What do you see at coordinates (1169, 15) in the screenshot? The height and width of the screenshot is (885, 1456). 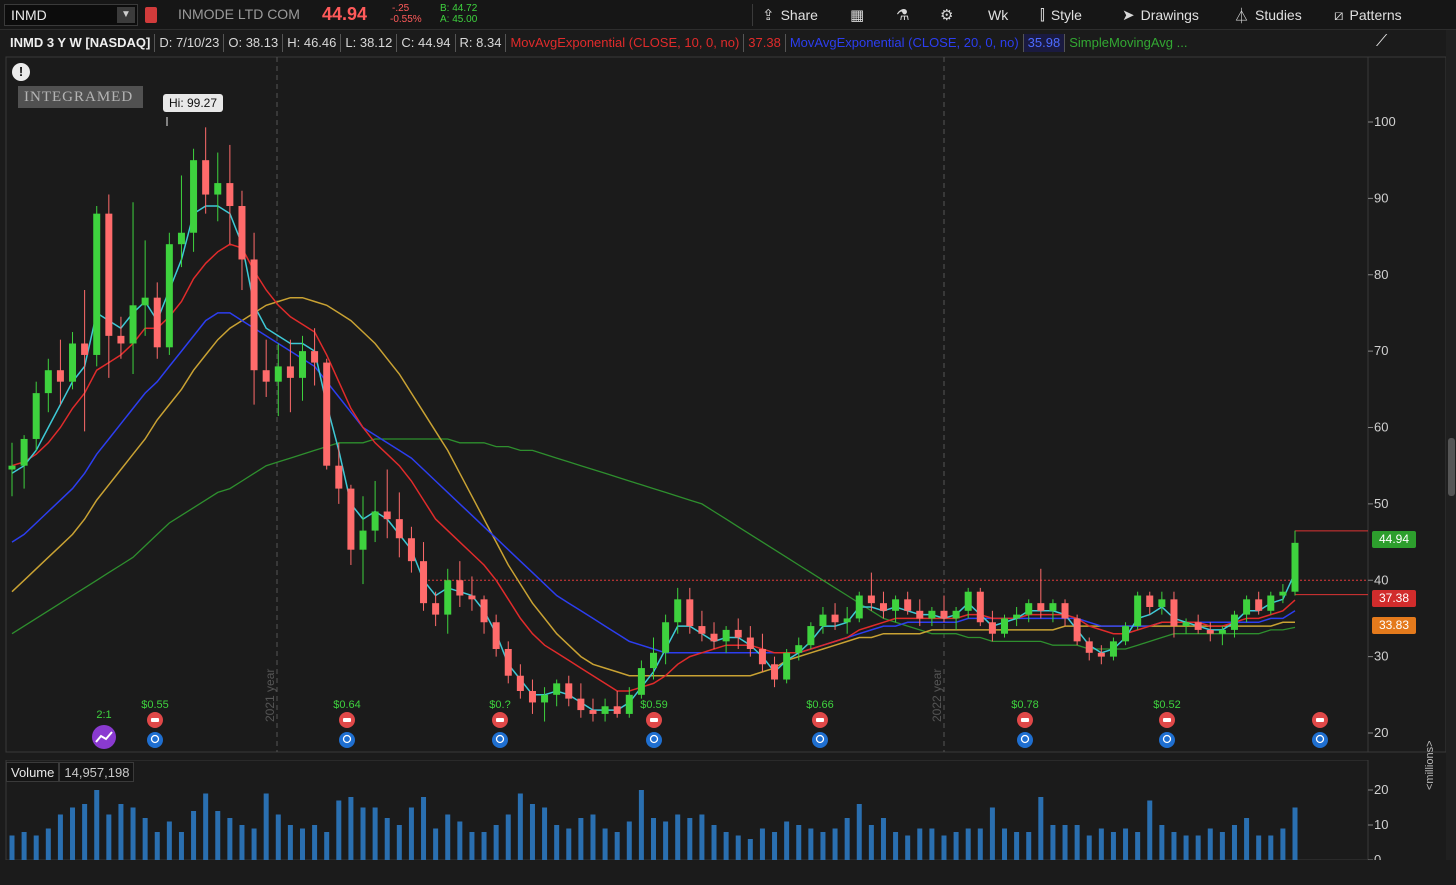 I see `drawings-label: Drawings` at bounding box center [1169, 15].